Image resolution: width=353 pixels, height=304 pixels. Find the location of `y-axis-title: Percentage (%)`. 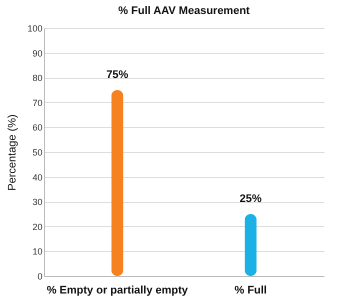

y-axis-title: Percentage (%) is located at coordinates (12, 152).